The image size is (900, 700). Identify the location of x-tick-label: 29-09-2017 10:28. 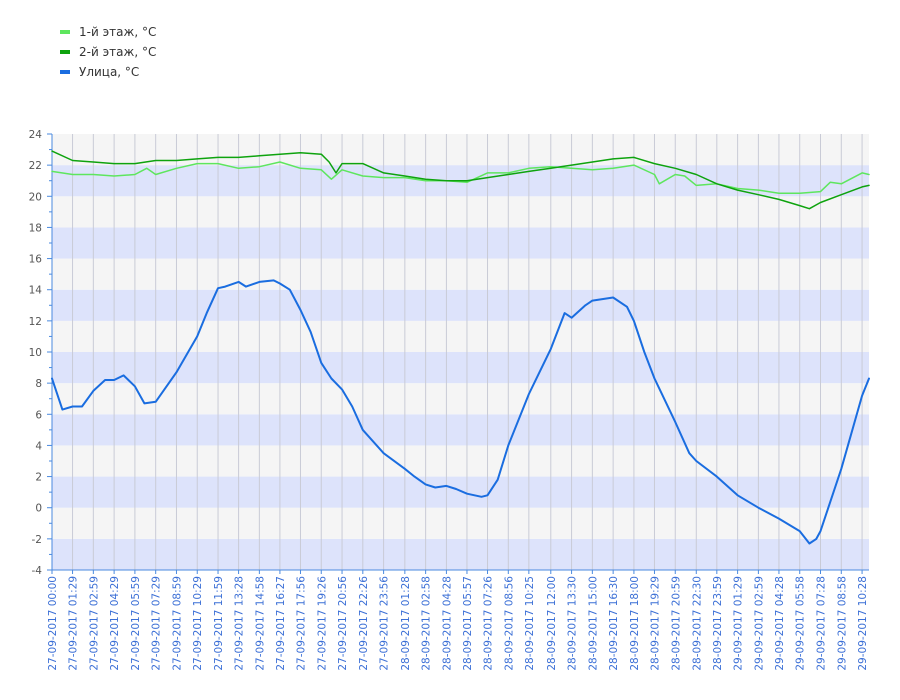
(863, 623).